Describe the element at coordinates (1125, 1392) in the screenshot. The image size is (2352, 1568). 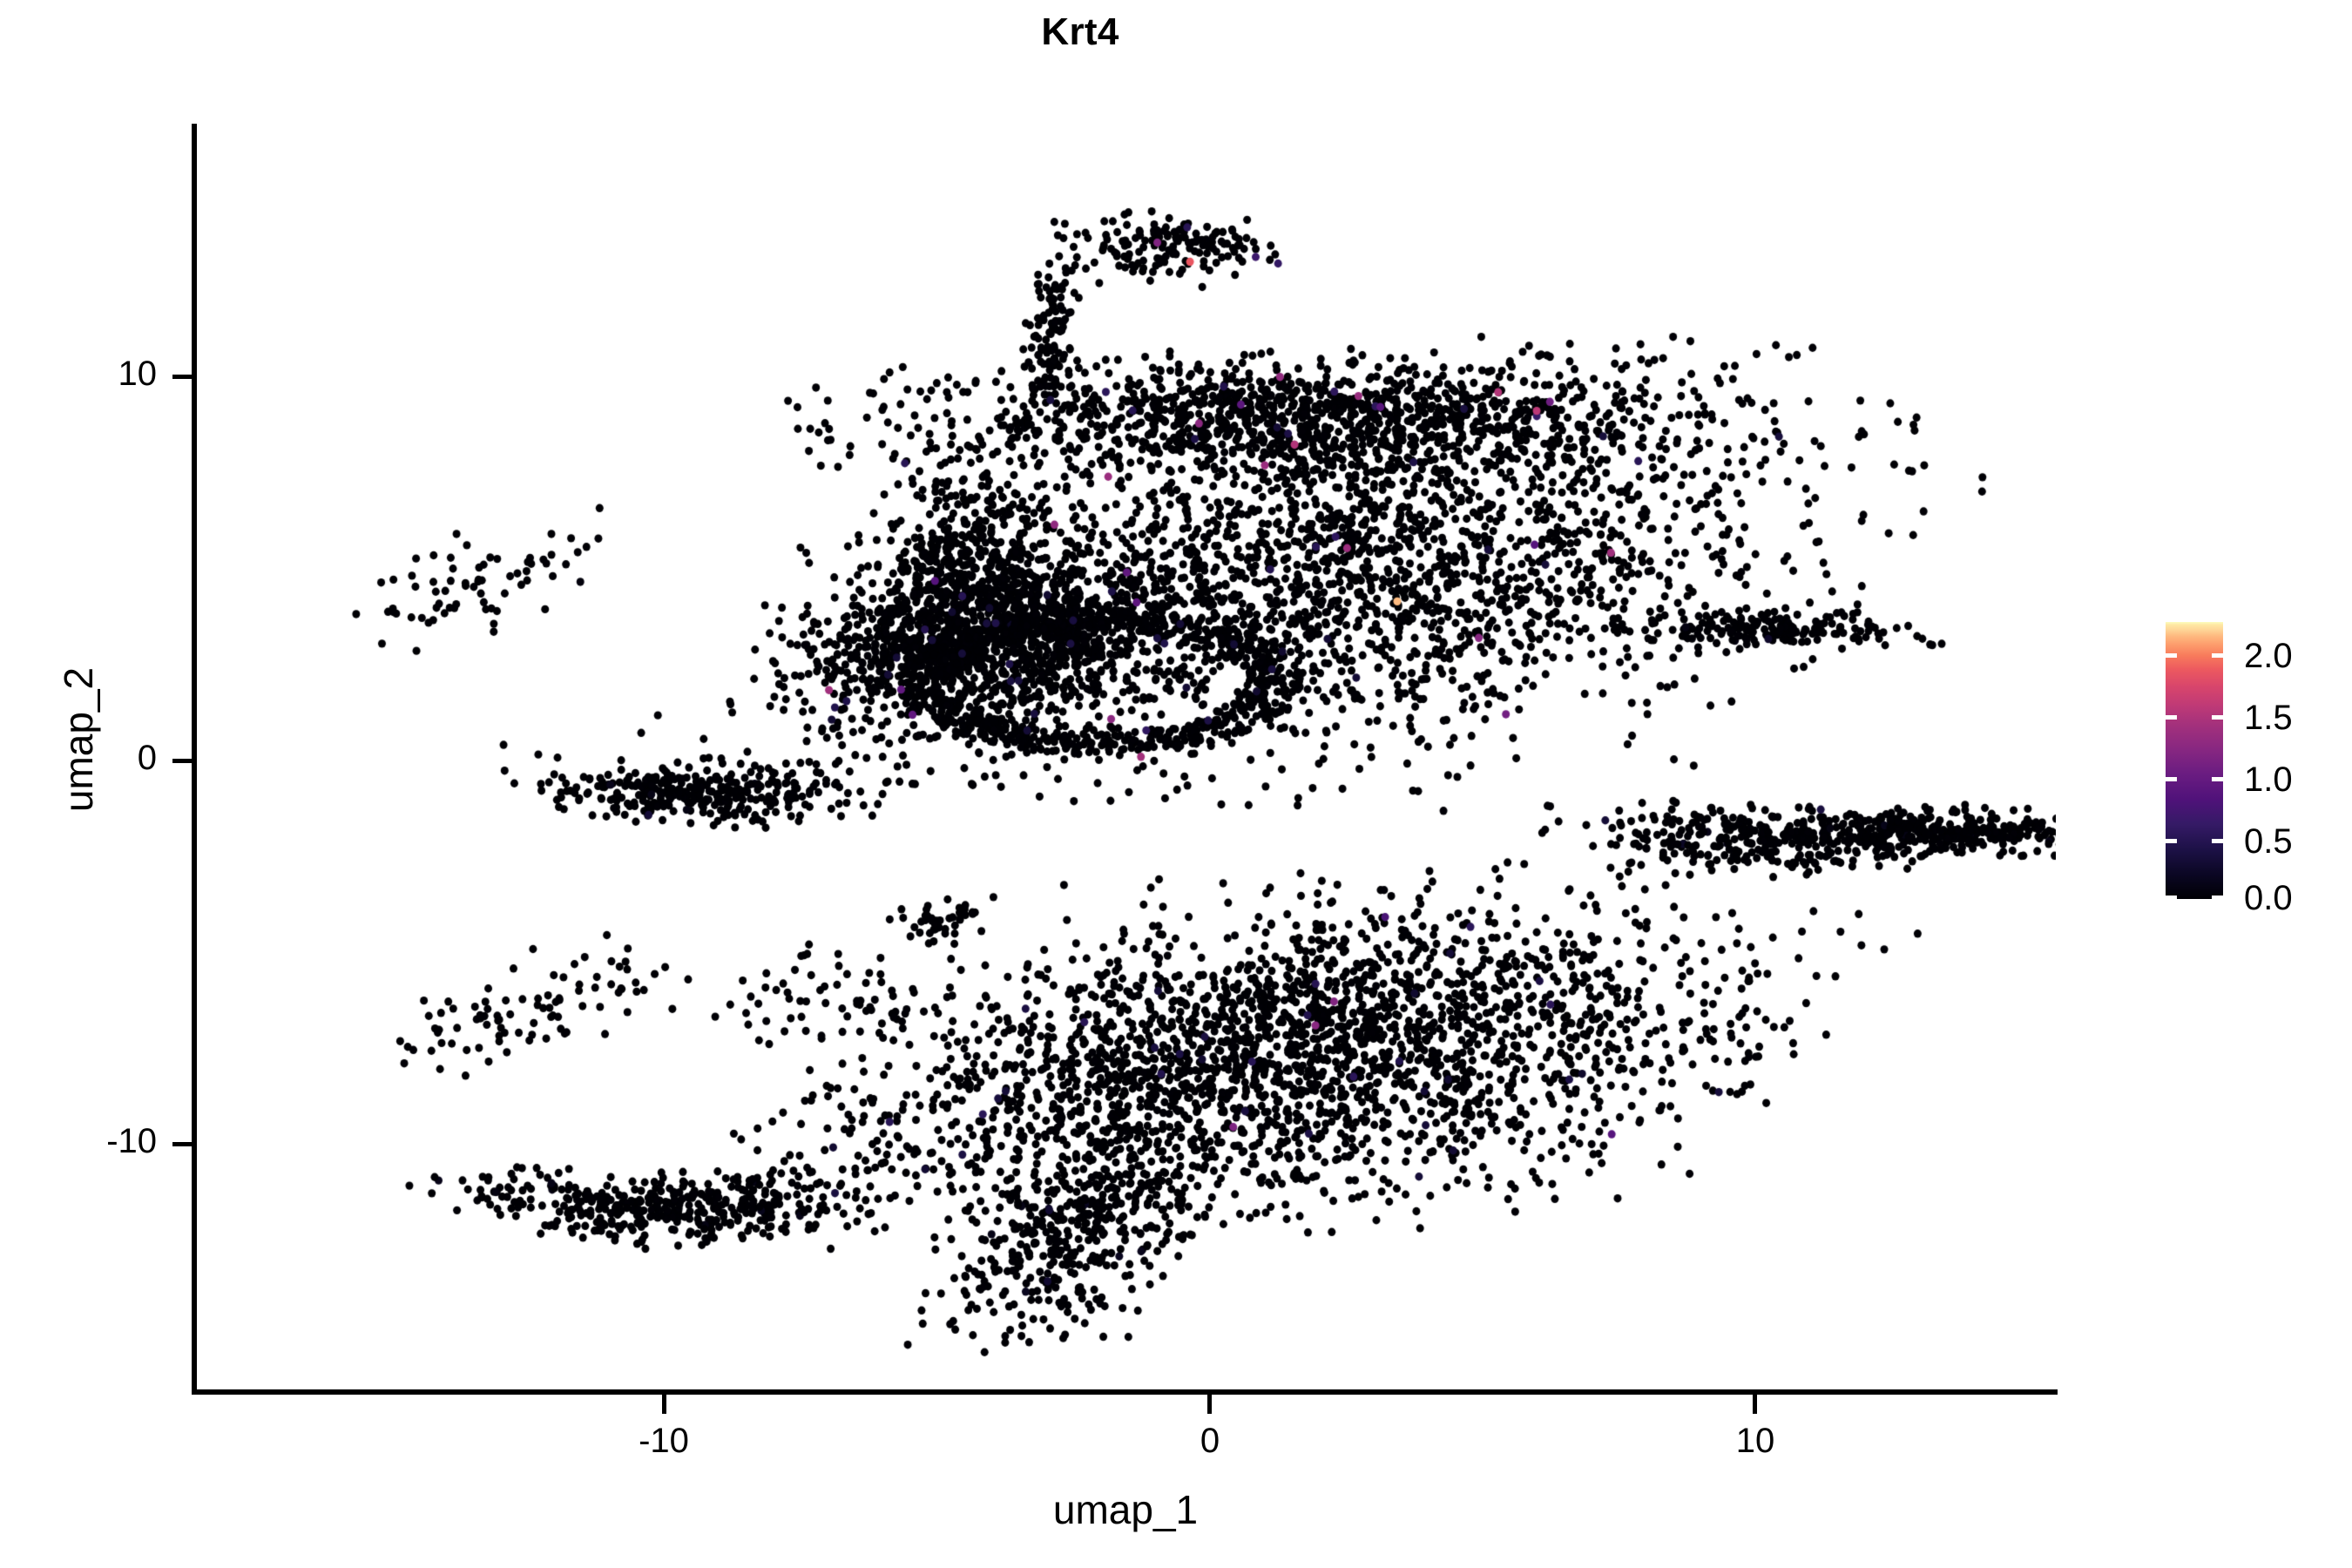
I see `x-axis-line` at that location.